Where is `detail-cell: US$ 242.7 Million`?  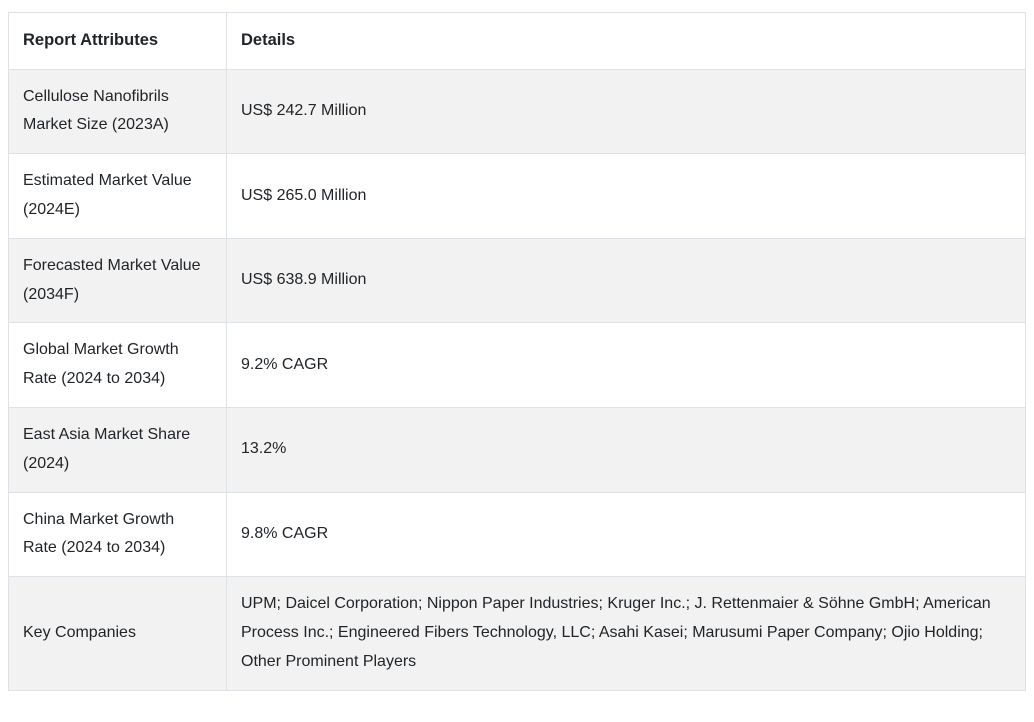
detail-cell: US$ 242.7 Million is located at coordinates (626, 111).